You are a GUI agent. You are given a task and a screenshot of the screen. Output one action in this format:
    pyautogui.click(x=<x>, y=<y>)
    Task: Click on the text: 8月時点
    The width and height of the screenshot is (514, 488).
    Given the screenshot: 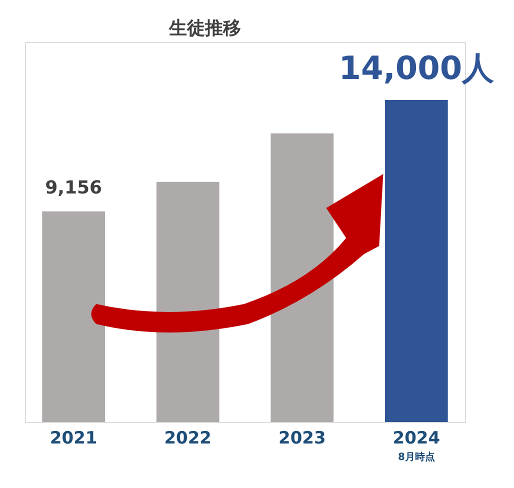 What is the action you would take?
    pyautogui.click(x=416, y=457)
    